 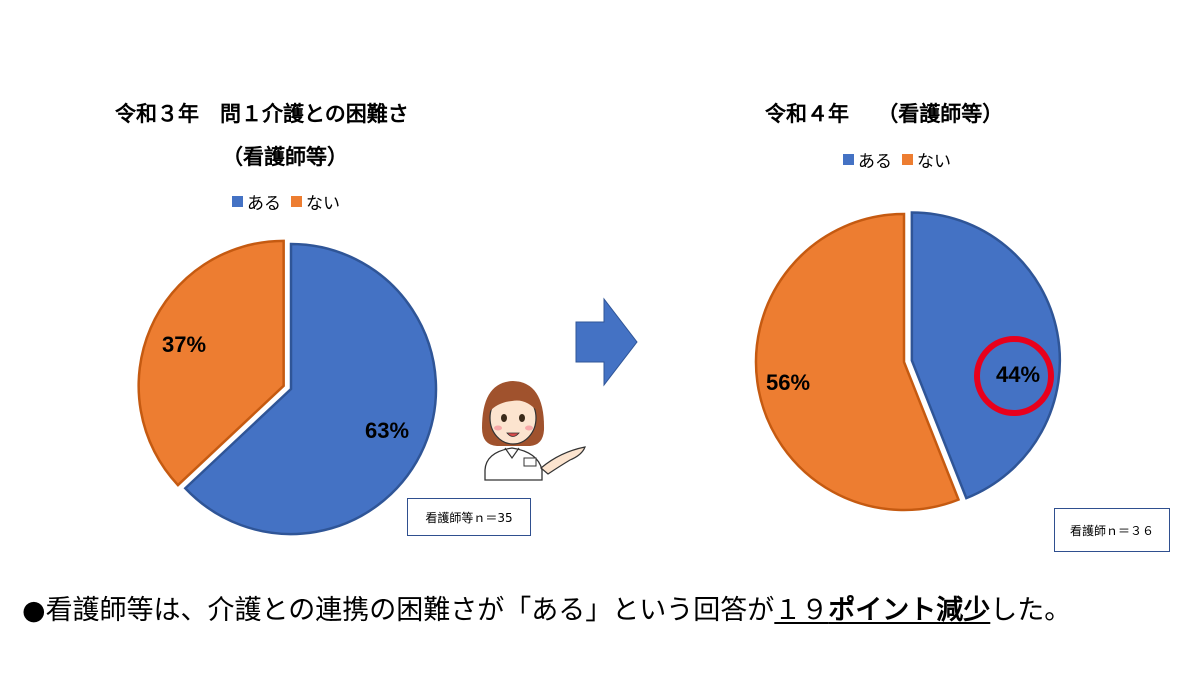 I want to click on pie-chart-r3, so click(x=287, y=387).